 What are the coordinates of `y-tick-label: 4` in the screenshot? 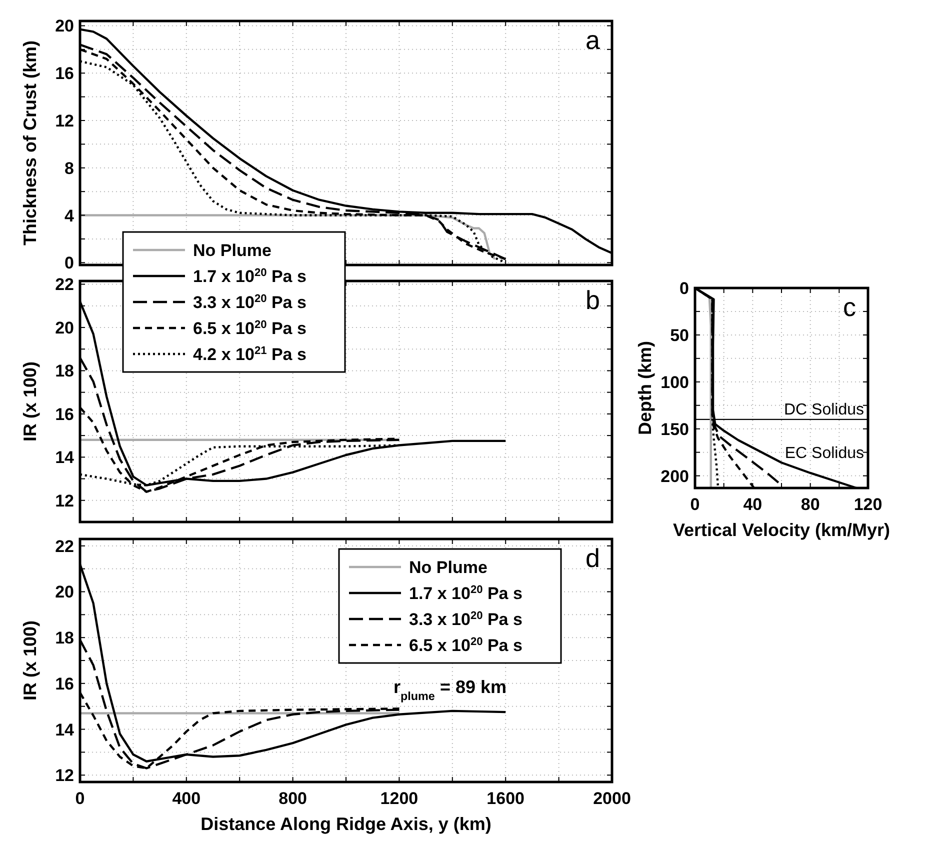 It's located at (69, 216).